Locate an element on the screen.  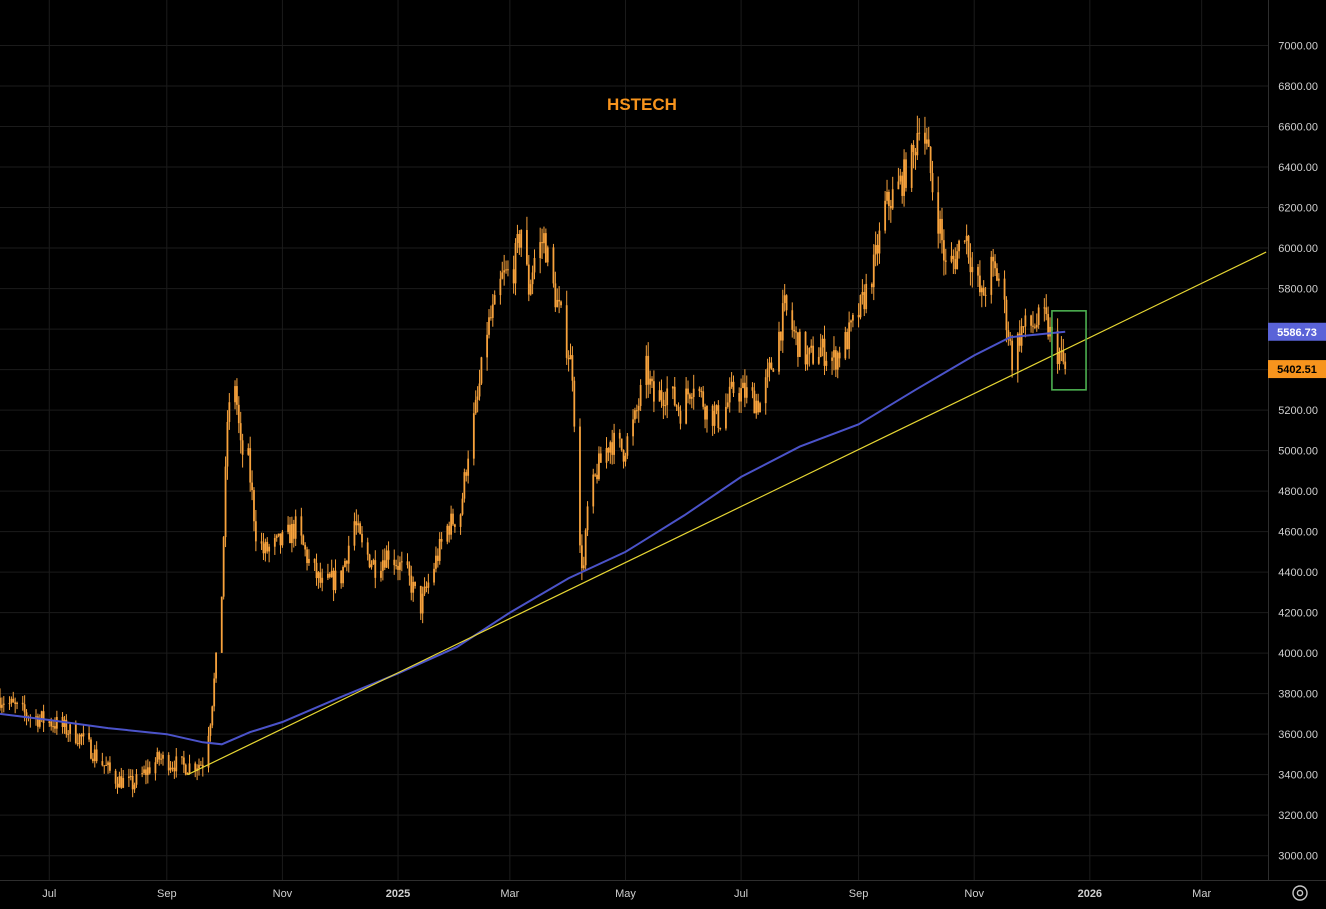
y-tick-label: 4200.00 is located at coordinates (1298, 614).